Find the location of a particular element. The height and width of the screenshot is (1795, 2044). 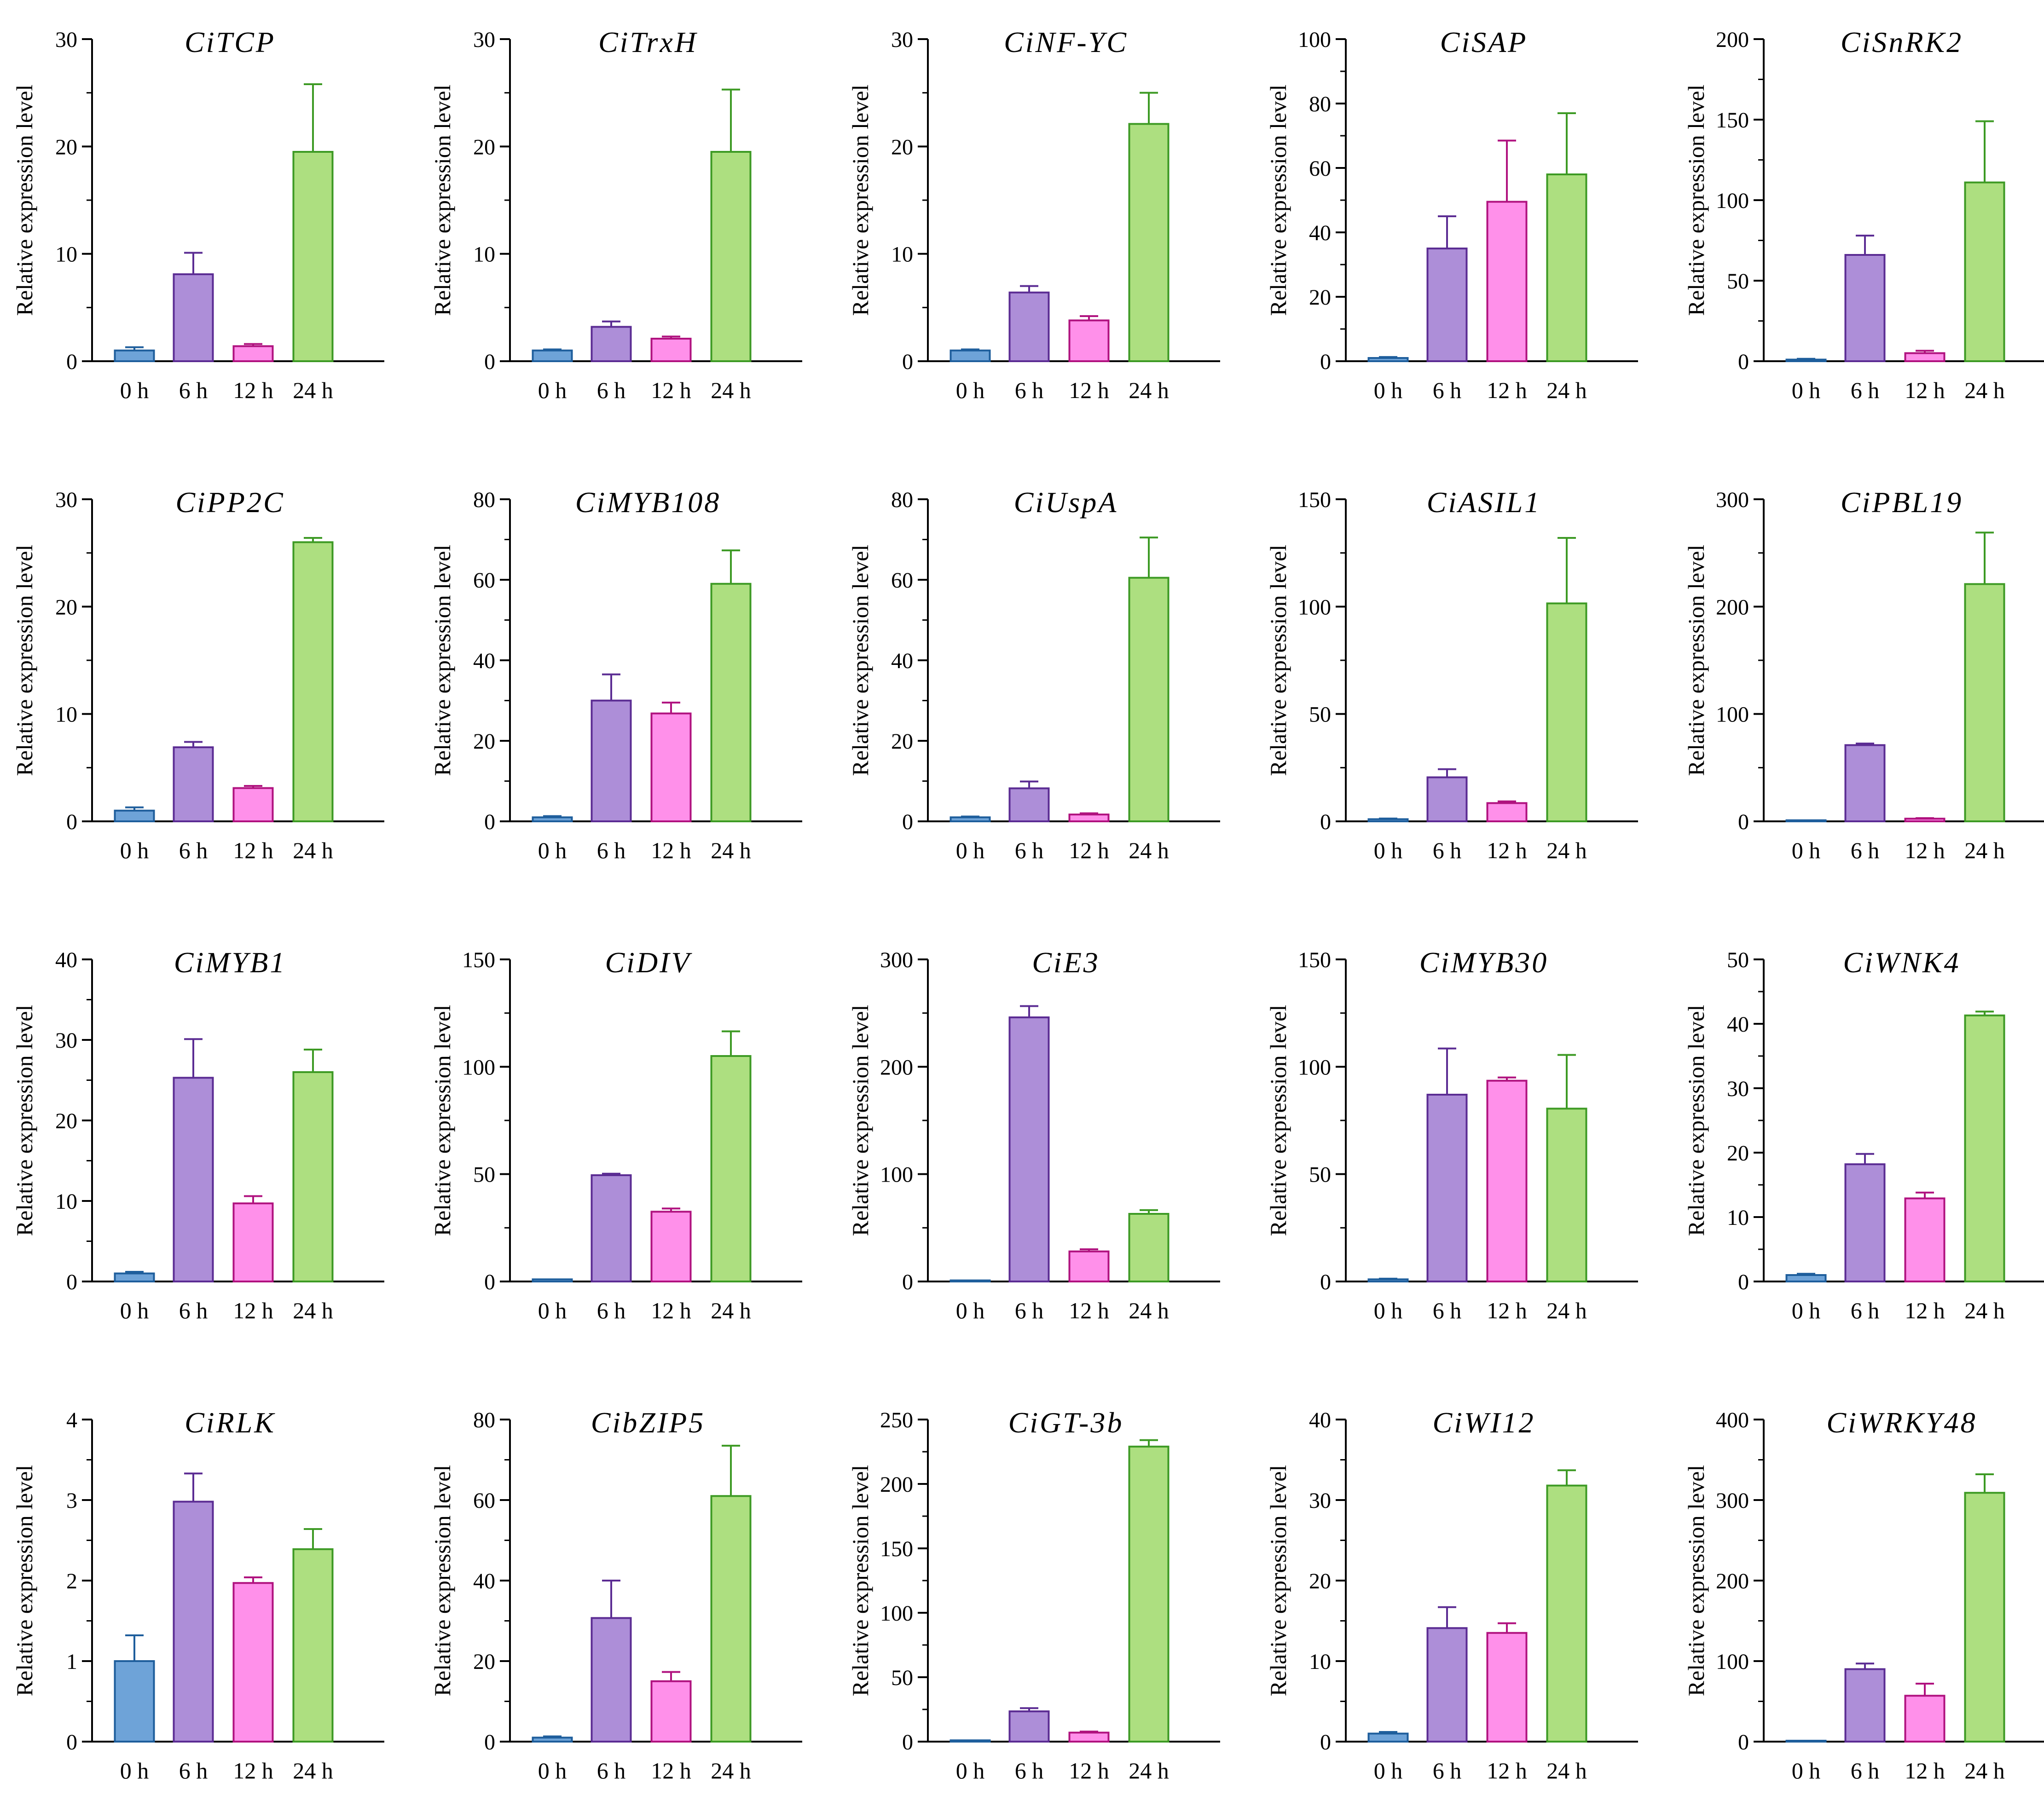

chart-title: CibZIP5 is located at coordinates (648, 1422).